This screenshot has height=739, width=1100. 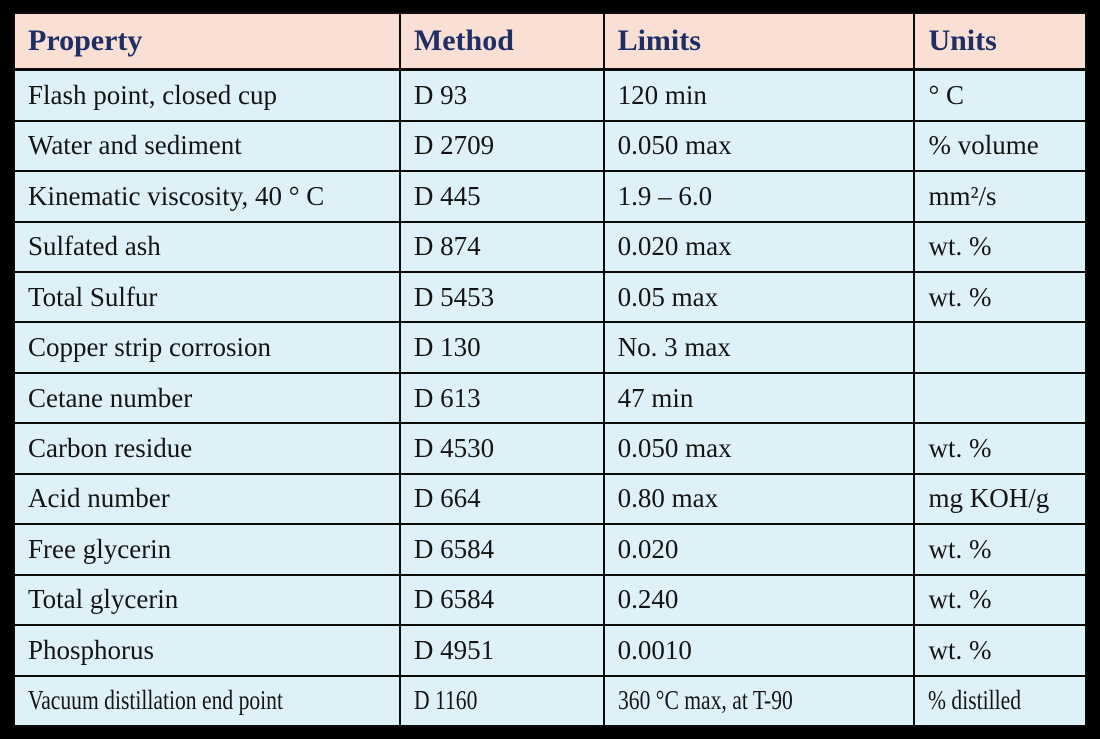 I want to click on cell-limits: 0.020, so click(x=759, y=549).